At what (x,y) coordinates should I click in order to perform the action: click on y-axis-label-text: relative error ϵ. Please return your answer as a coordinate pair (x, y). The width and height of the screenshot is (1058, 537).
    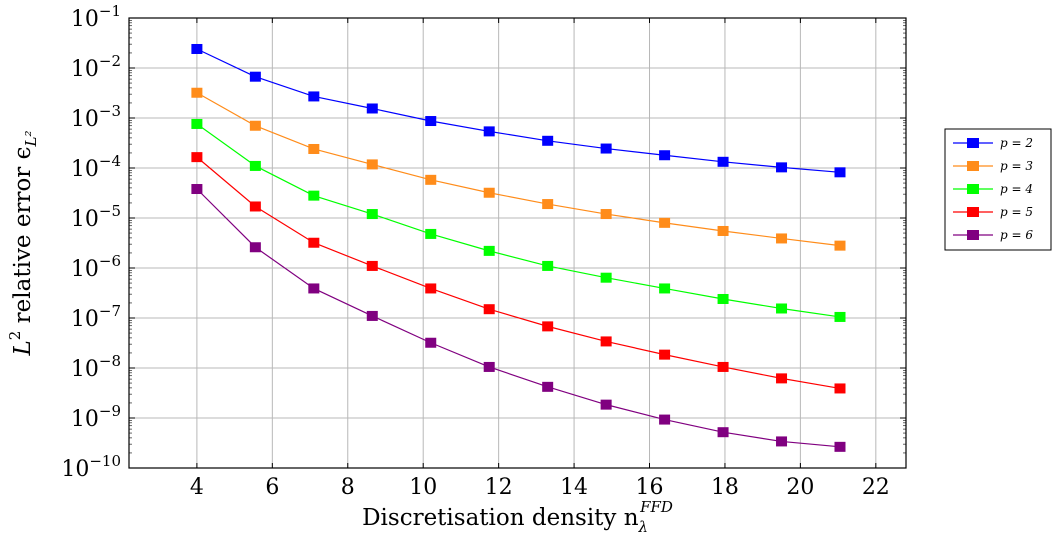
    Looking at the image, I should click on (23, 239).